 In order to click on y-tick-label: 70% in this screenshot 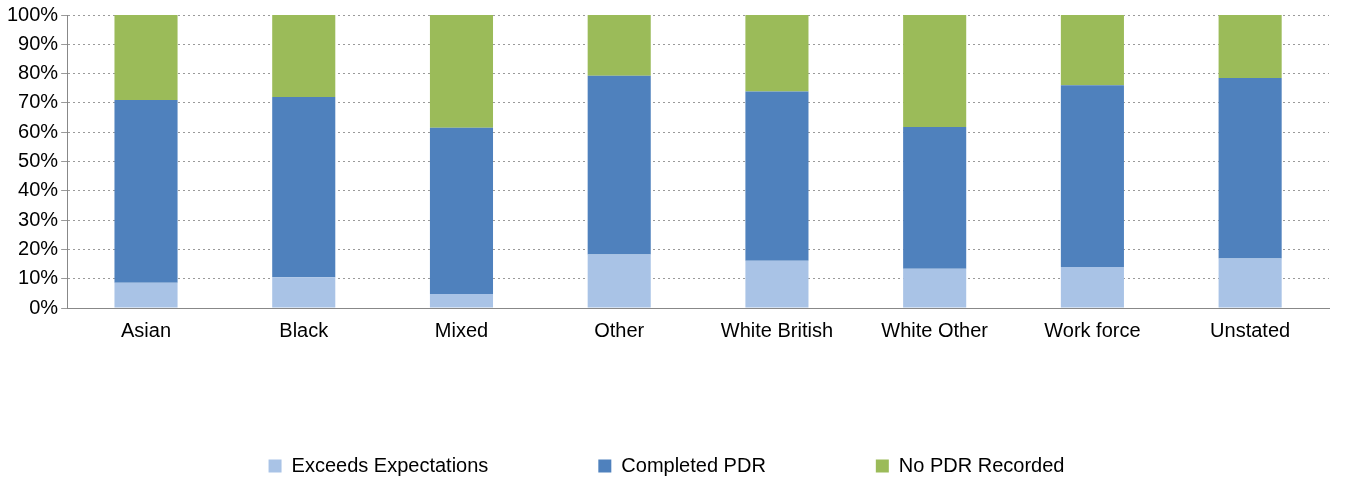, I will do `click(38, 101)`.